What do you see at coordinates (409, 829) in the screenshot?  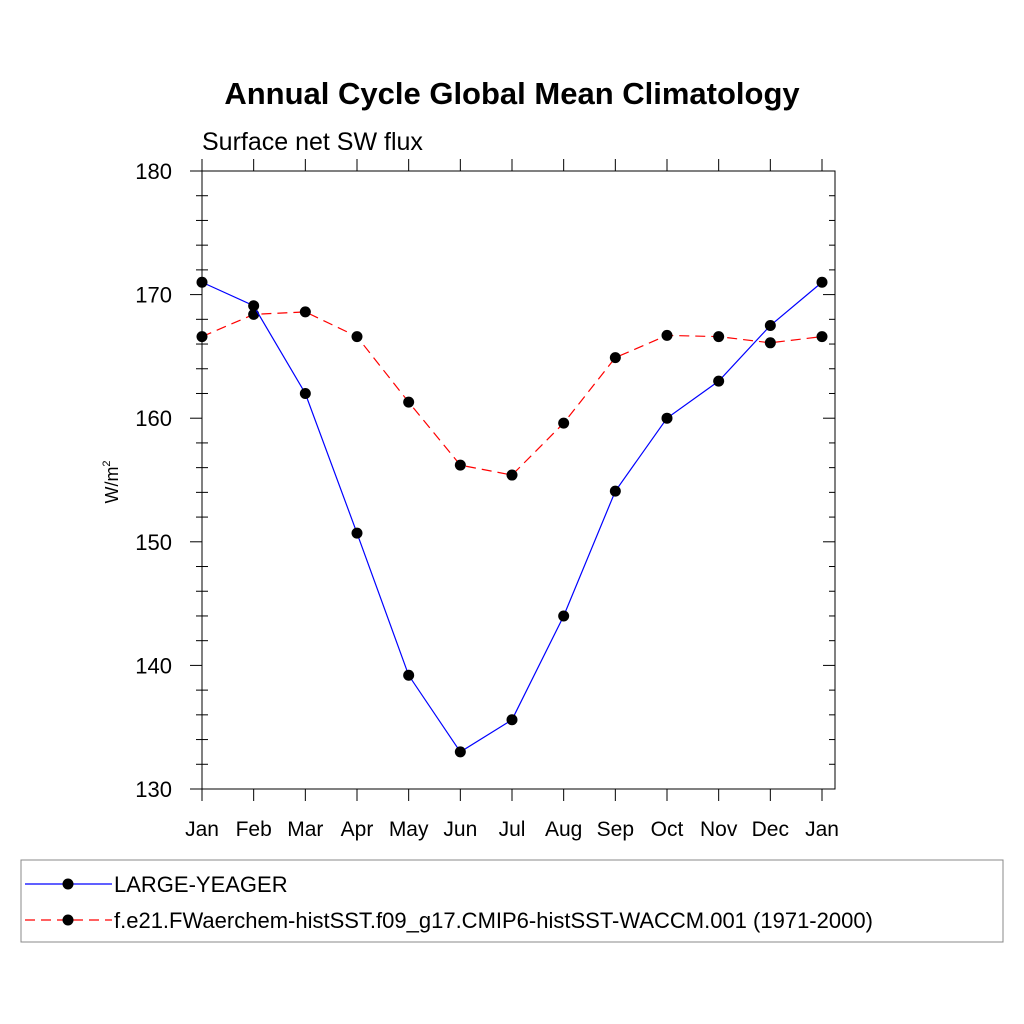 I see `x-tick-label: May` at bounding box center [409, 829].